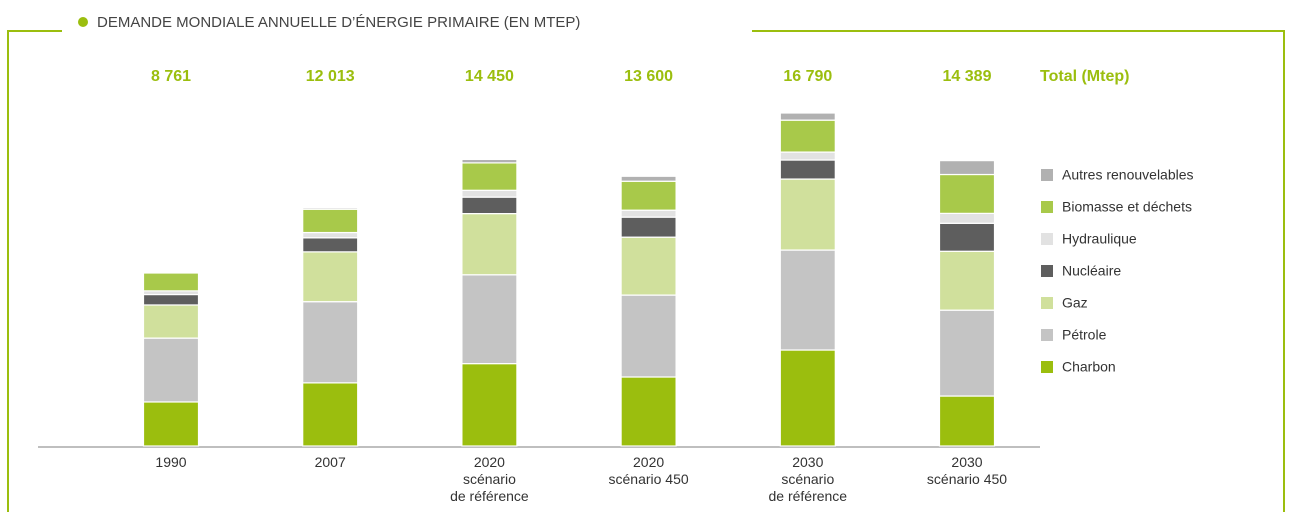  I want to click on total-label: 14 450, so click(489, 76).